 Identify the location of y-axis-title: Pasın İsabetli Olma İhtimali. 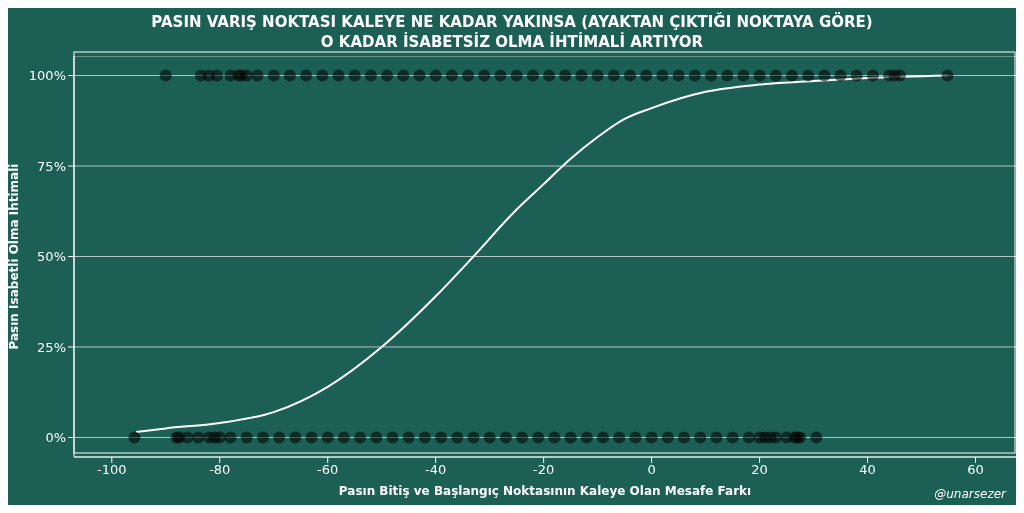
(14, 256).